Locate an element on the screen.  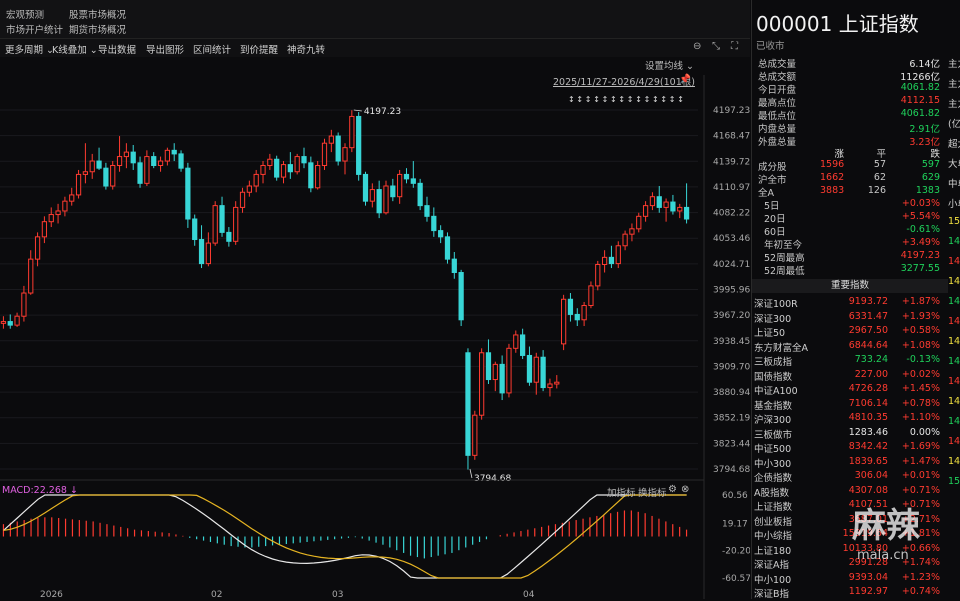
pin-icon: 📌 is located at coordinates (685, 79).